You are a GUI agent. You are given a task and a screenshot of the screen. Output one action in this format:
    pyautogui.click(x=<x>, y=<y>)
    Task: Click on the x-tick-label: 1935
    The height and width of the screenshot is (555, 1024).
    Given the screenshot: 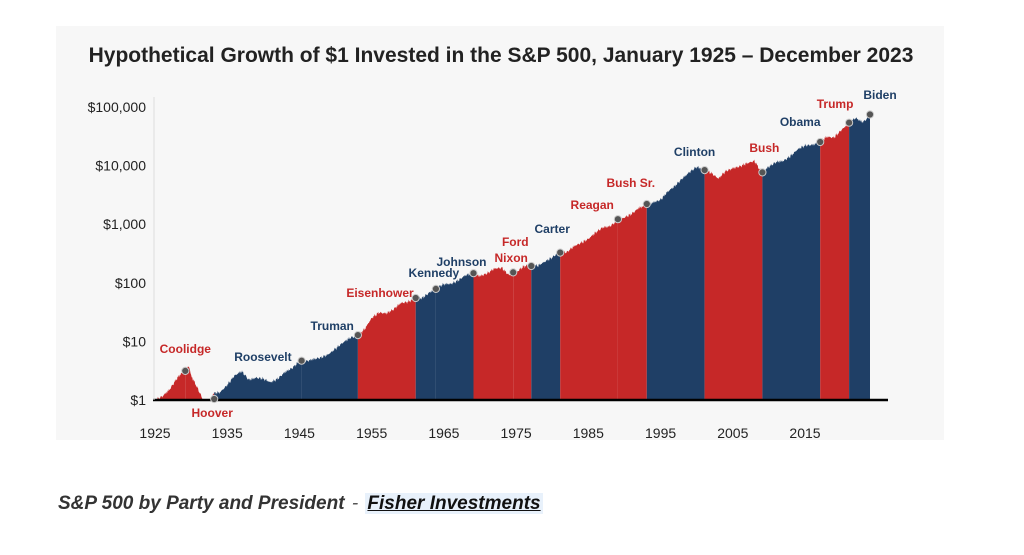 What is the action you would take?
    pyautogui.click(x=227, y=433)
    